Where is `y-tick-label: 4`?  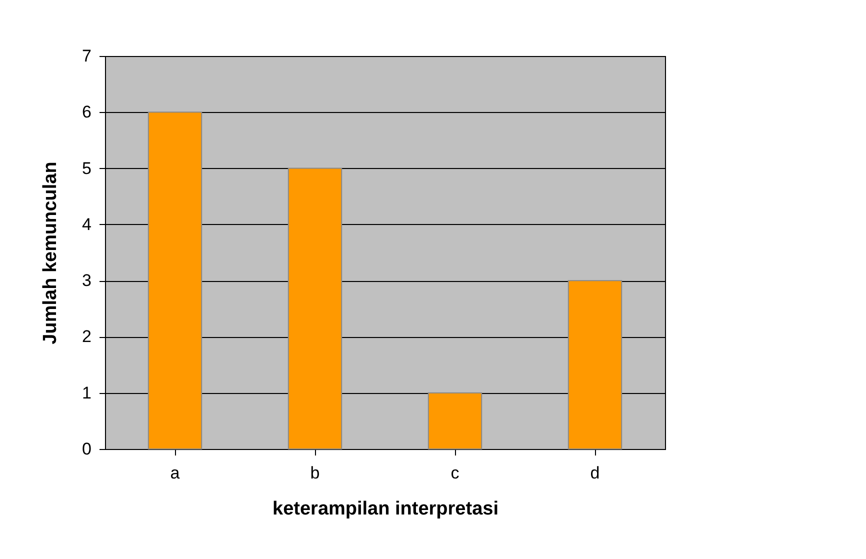
y-tick-label: 4 is located at coordinates (87, 224).